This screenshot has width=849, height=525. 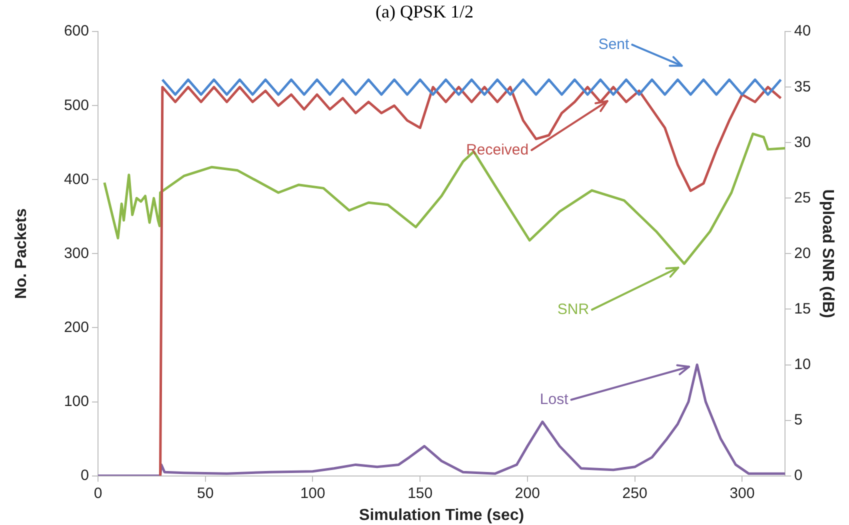 What do you see at coordinates (827, 253) in the screenshot?
I see `y2-axis-title: Upload SNR (dB)` at bounding box center [827, 253].